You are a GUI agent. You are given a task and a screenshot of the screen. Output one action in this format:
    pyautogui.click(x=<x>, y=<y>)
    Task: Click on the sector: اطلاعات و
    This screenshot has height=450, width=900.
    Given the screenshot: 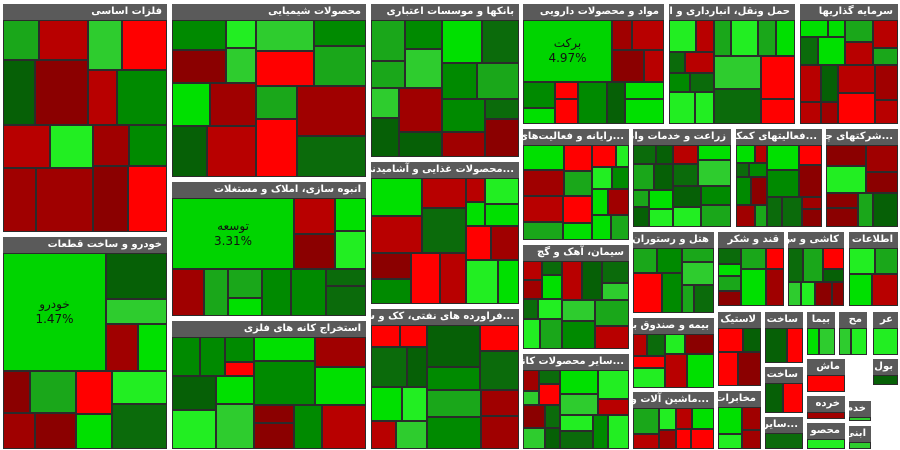 What is the action you would take?
    pyautogui.click(x=873, y=269)
    